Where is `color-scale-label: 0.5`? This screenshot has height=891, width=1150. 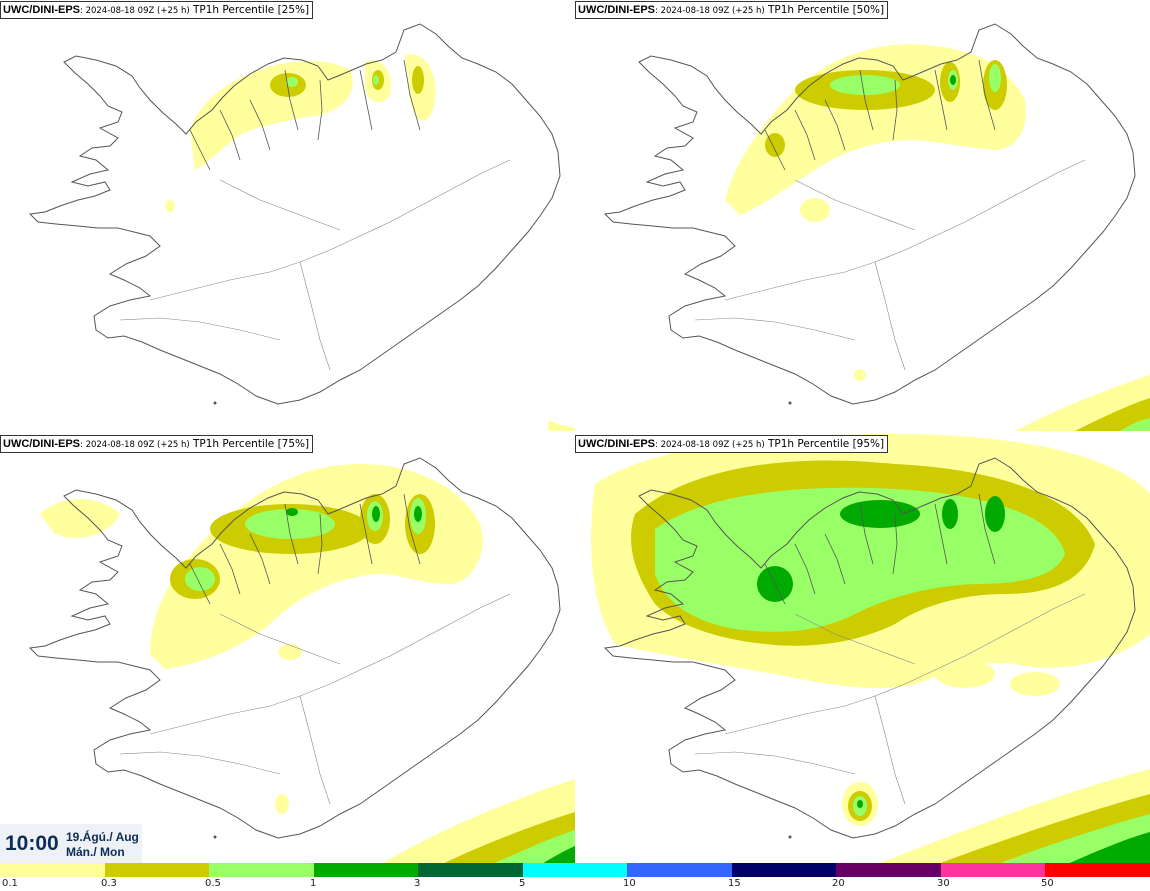
color-scale-label: 0.5 is located at coordinates (213, 883).